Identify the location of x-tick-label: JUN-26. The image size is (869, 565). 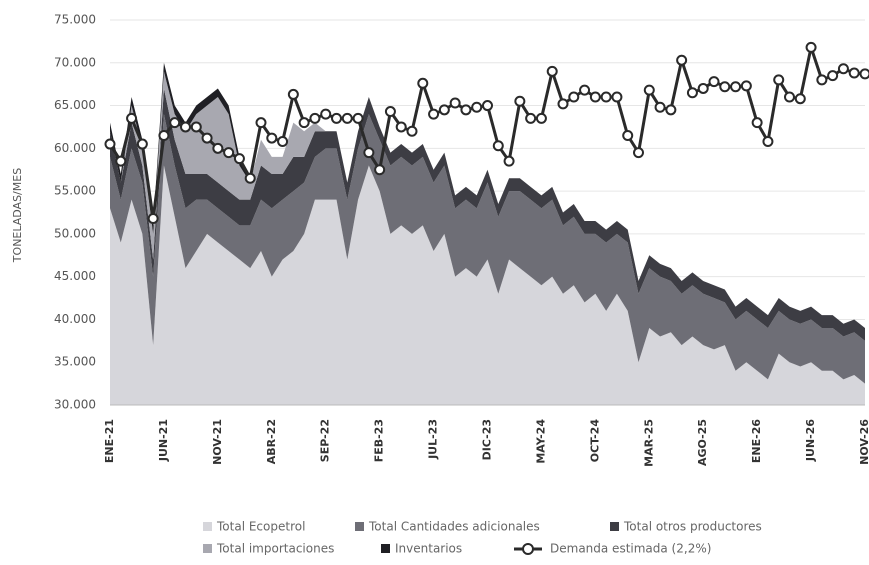
(810, 440).